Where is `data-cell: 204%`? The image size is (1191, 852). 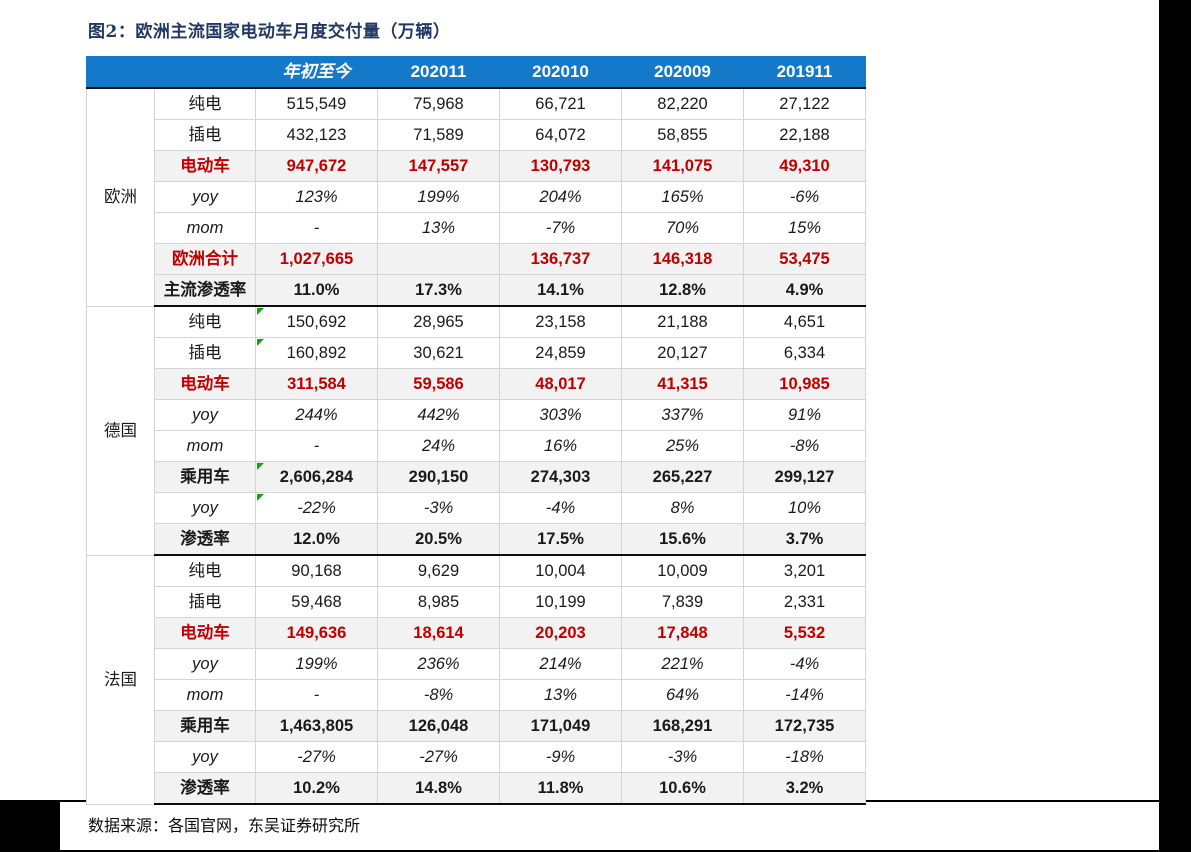 data-cell: 204% is located at coordinates (560, 197).